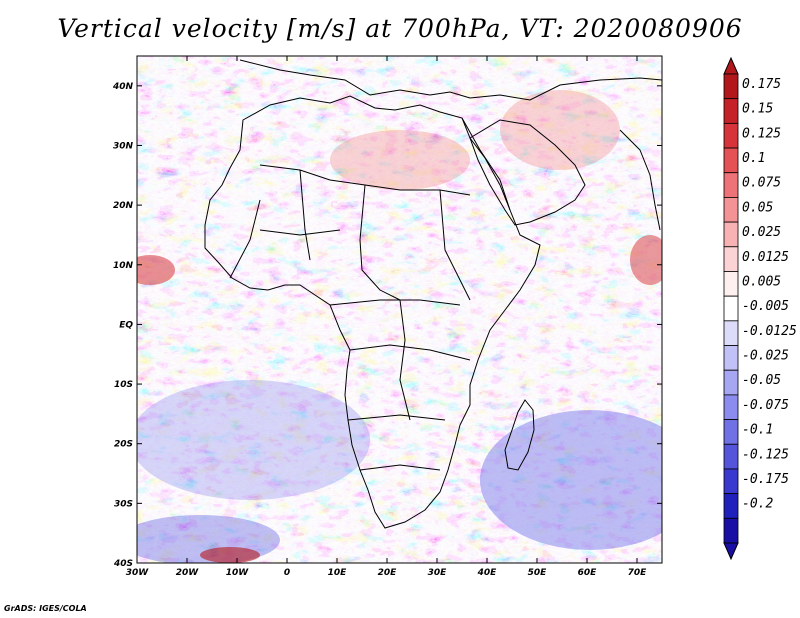  What do you see at coordinates (731, 65) in the screenshot?
I see `colorbar-max-arrow` at bounding box center [731, 65].